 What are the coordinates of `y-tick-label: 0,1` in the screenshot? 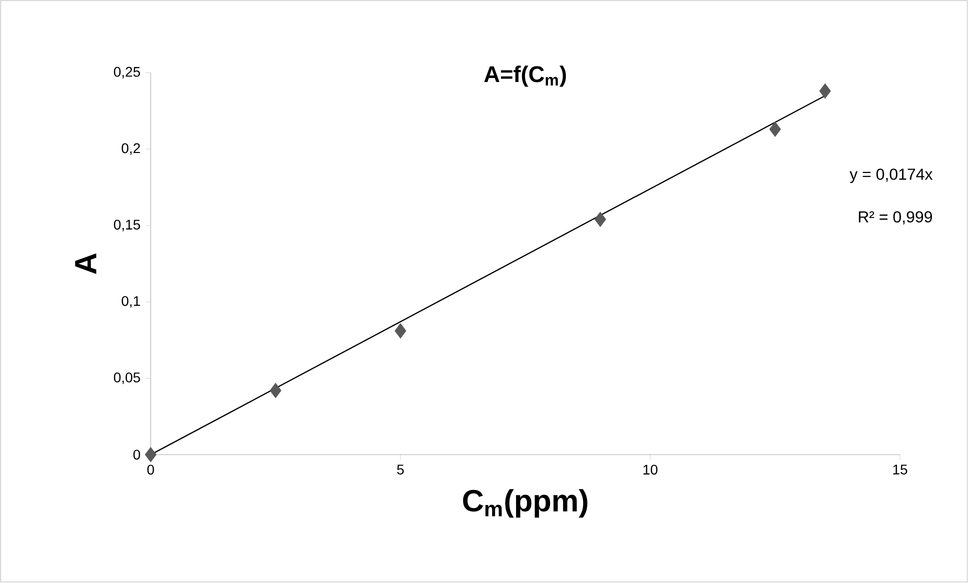 It's located at (131, 302).